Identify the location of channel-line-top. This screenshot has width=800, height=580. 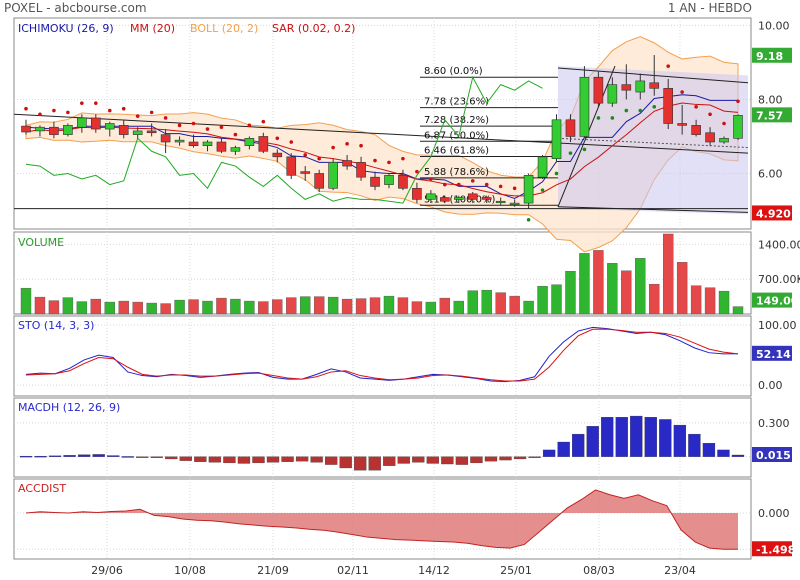
(653, 75).